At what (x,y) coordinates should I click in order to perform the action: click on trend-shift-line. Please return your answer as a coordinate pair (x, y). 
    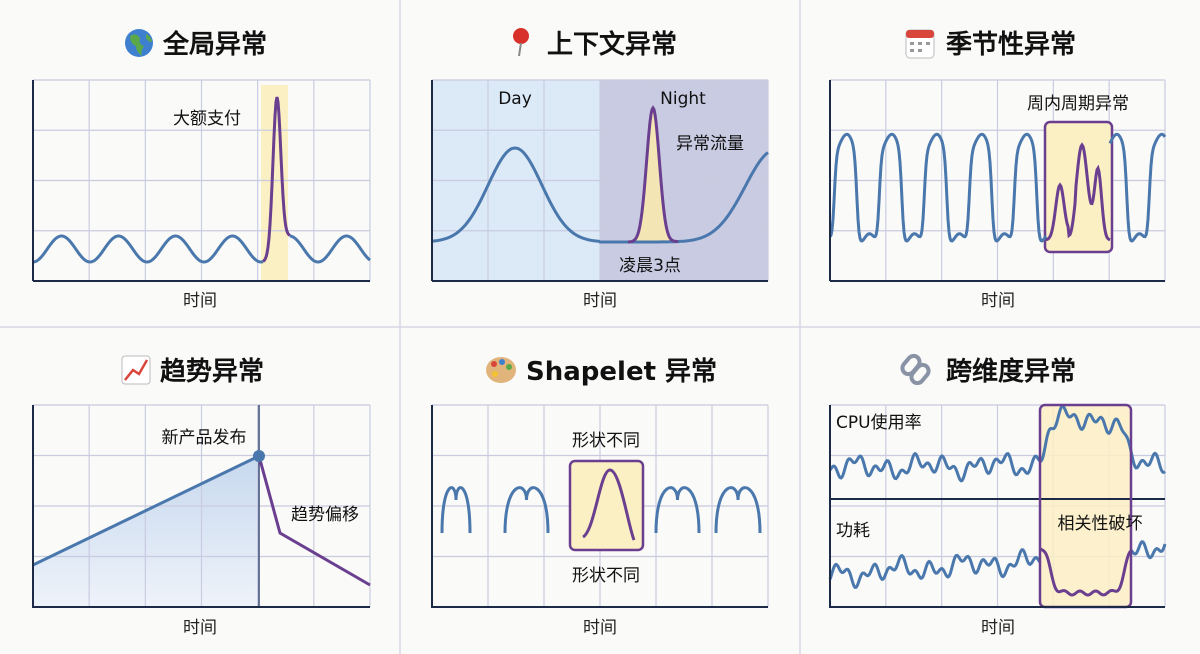
    Looking at the image, I should click on (314, 521).